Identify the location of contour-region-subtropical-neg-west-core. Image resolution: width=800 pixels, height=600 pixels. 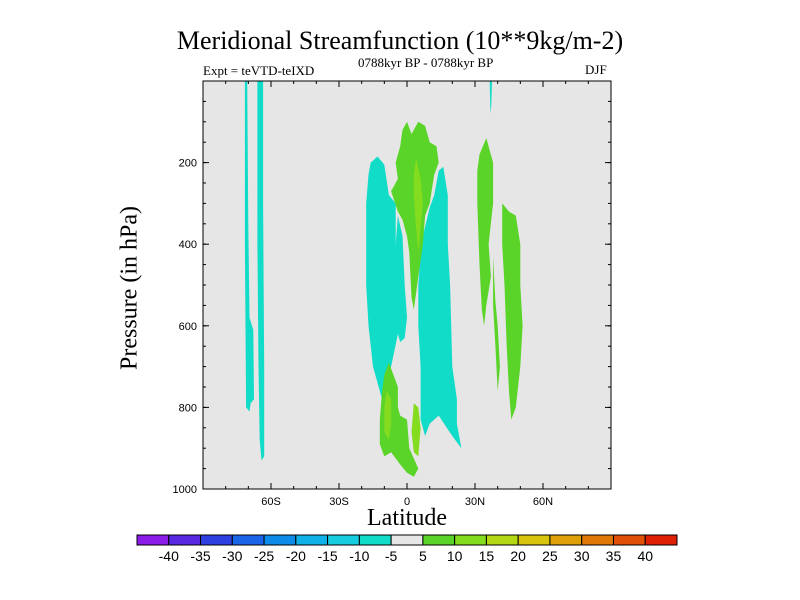
(375, 256).